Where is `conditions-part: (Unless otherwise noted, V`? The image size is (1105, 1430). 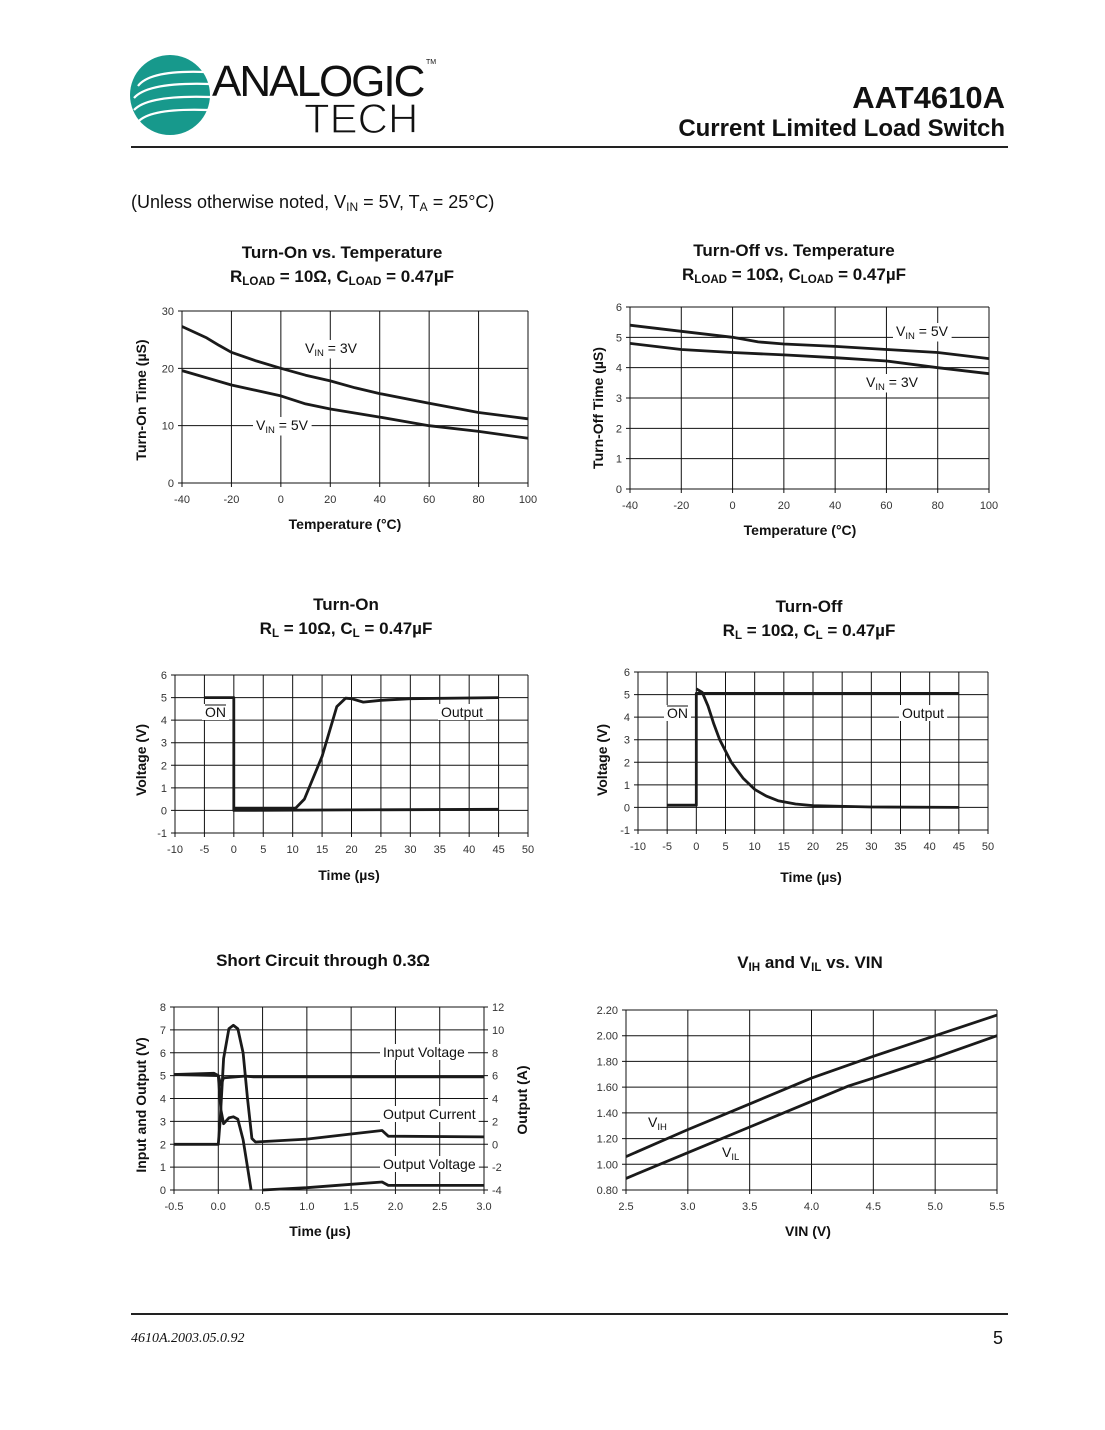 conditions-part: (Unless otherwise noted, V is located at coordinates (239, 202).